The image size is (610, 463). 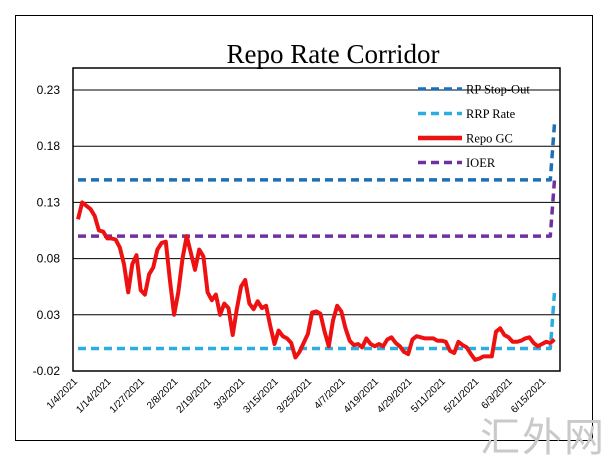 What do you see at coordinates (395, 396) in the screenshot?
I see `x-tick-label: 4/29/2021` at bounding box center [395, 396].